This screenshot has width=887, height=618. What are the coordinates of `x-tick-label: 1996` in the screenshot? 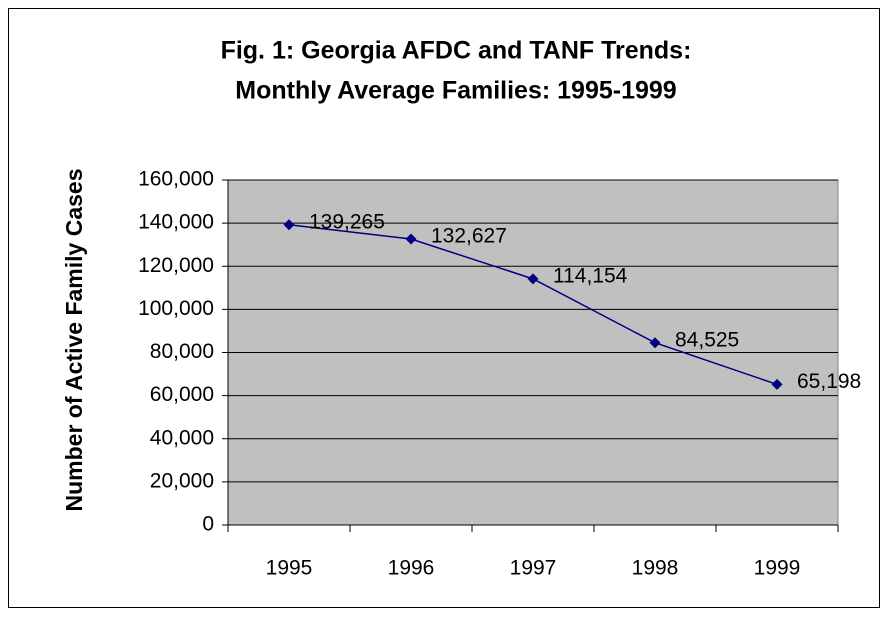 It's located at (411, 568).